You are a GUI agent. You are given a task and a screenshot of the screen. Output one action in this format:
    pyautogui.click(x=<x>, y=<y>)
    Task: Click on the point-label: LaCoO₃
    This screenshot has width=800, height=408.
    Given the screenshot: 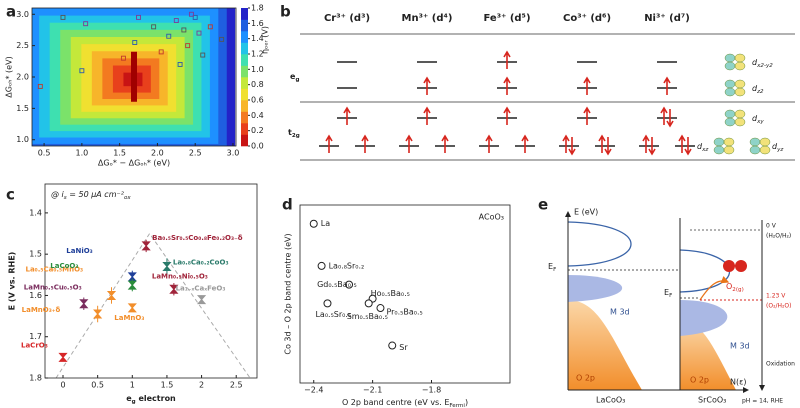 What is the action you would take?
    pyautogui.click(x=64, y=266)
    